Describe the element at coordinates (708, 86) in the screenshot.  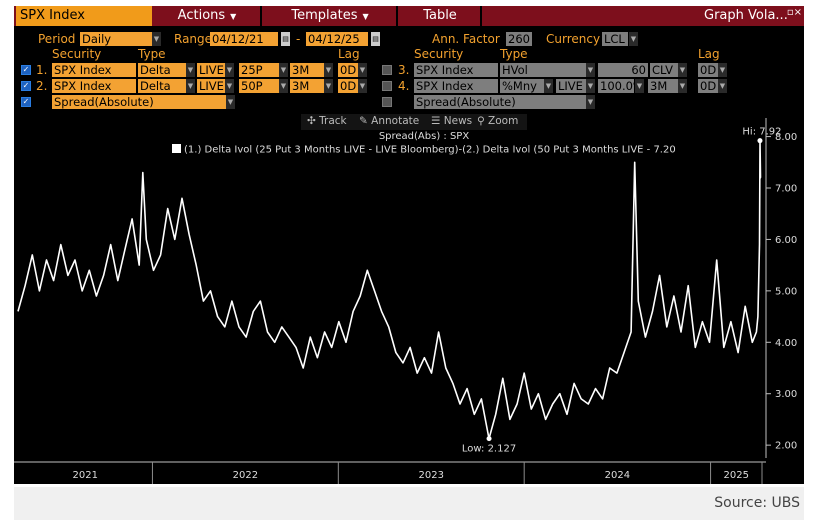
I see `row-4-lag-select: 0D` at that location.